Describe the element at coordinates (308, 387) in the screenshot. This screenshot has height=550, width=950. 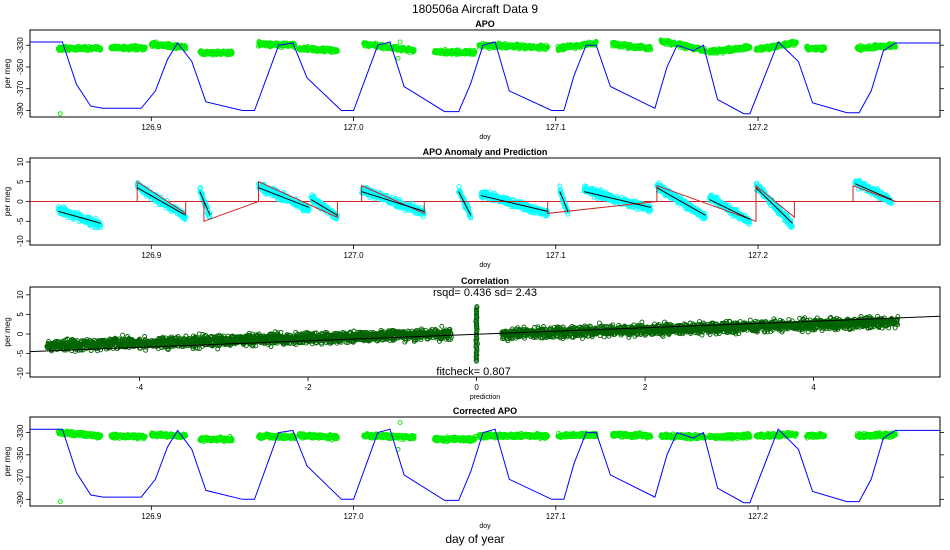
I see `x-tick-label: -2` at that location.